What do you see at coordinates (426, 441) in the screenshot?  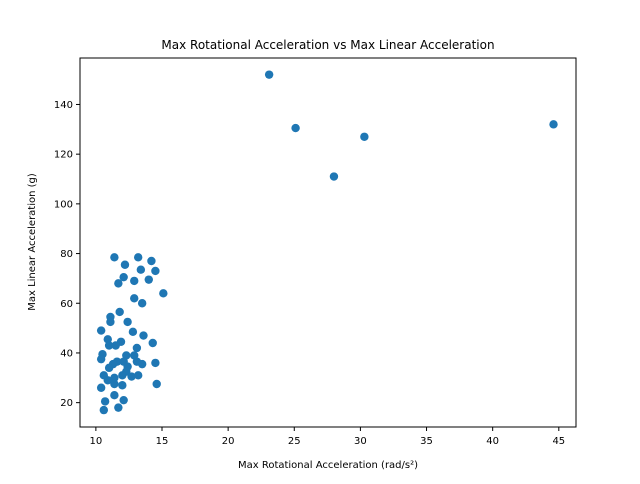 I see `x-tick-label: 35` at bounding box center [426, 441].